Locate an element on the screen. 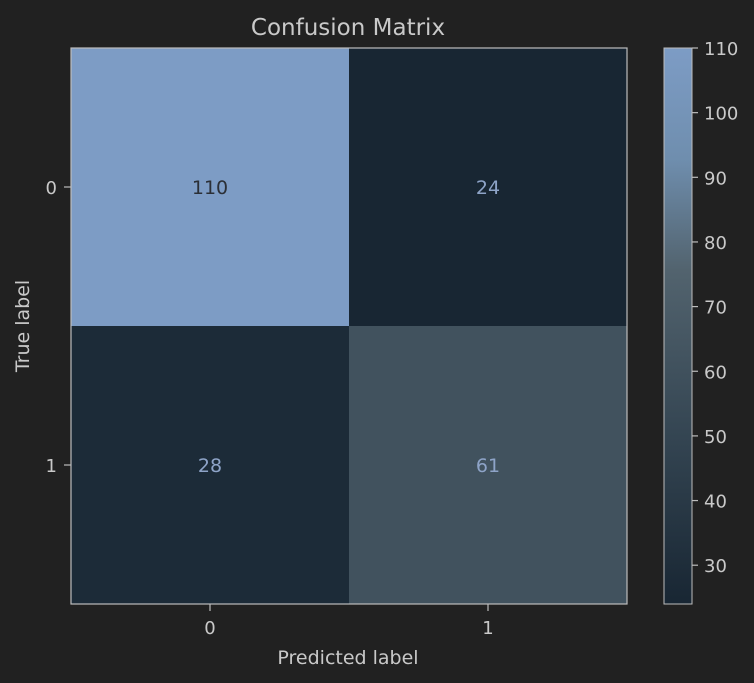 This screenshot has width=754, height=683. colorbar-ticks: 30 40 50 60 70 80 90 100 110 is located at coordinates (715, 308).